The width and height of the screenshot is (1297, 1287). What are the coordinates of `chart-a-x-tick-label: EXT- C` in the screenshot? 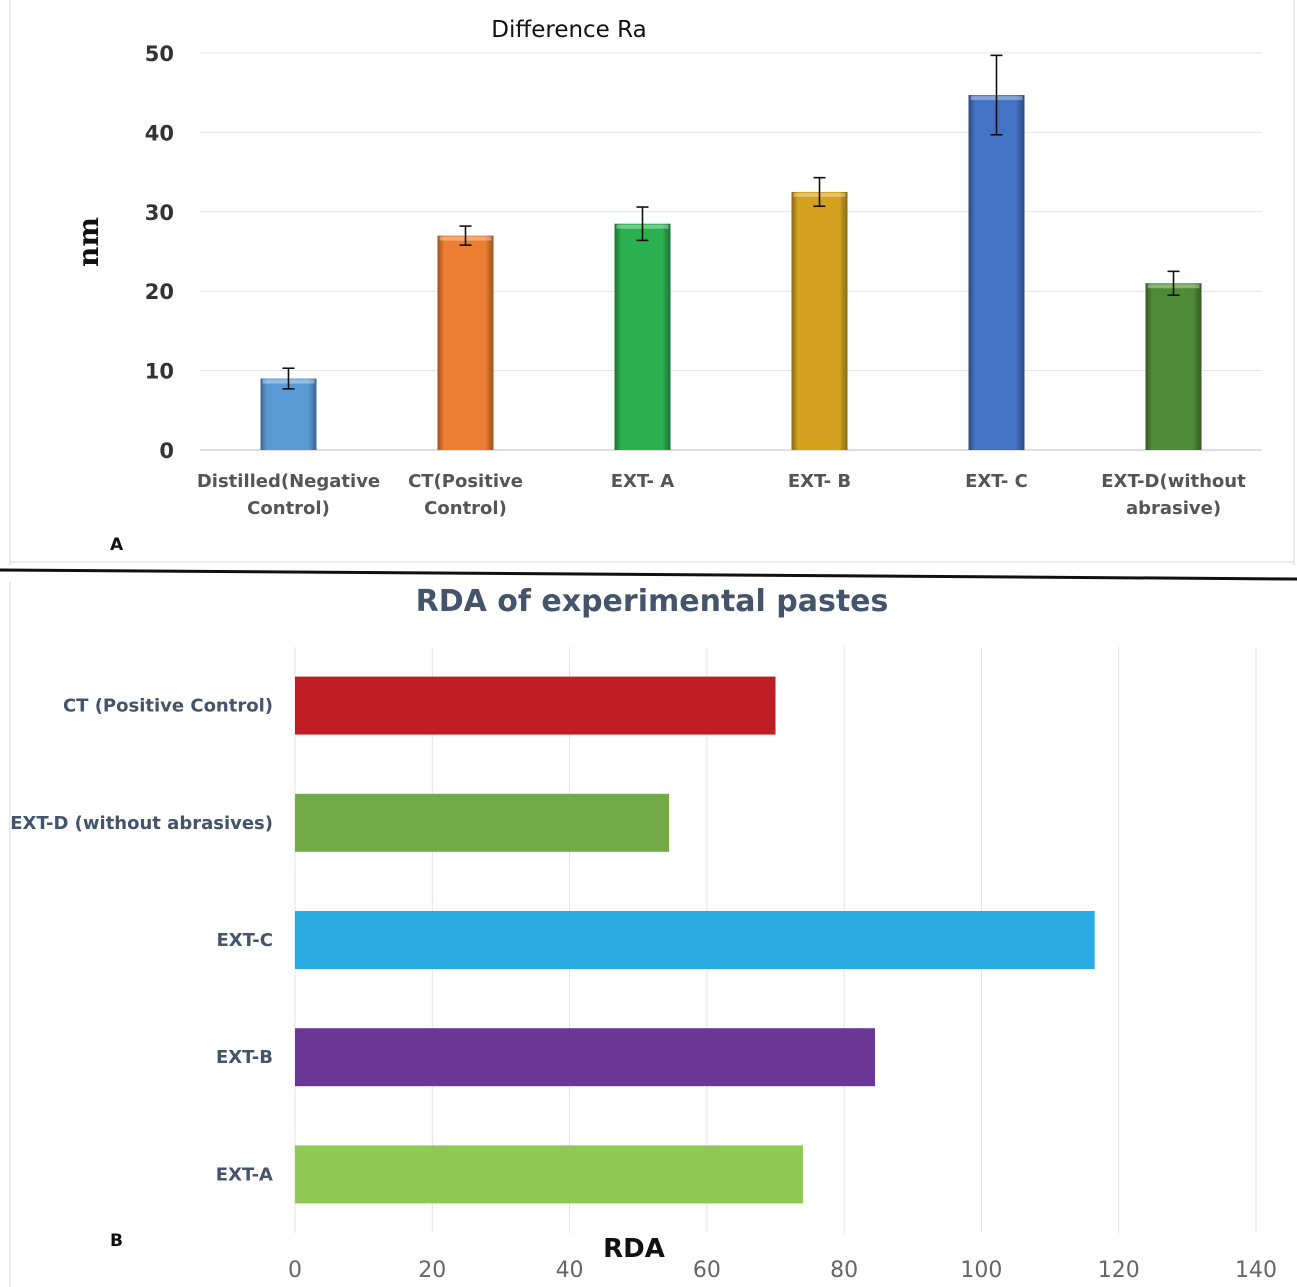 It's located at (996, 481).